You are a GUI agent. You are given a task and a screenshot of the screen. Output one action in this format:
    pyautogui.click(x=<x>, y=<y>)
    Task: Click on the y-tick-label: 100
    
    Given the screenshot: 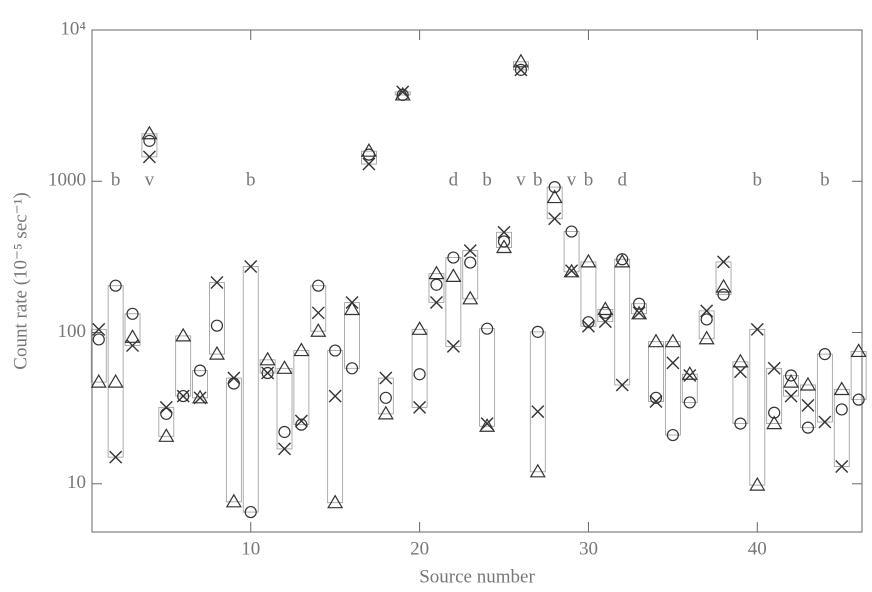 What is the action you would take?
    pyautogui.click(x=72, y=331)
    